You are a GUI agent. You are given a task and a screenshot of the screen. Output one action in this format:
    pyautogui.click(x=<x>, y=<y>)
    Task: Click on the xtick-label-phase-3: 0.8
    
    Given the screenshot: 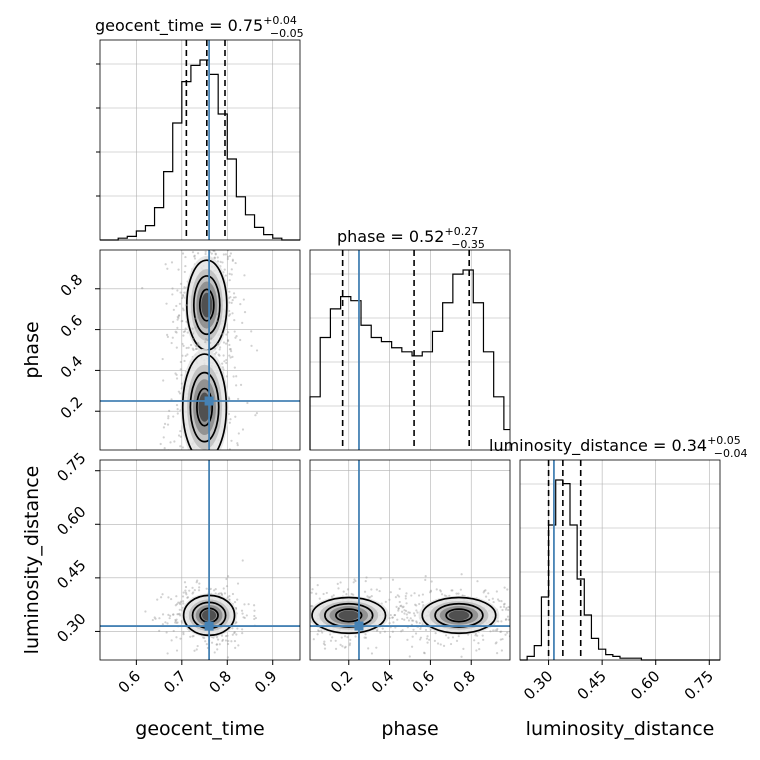 What is the action you would take?
    pyautogui.click(x=464, y=682)
    